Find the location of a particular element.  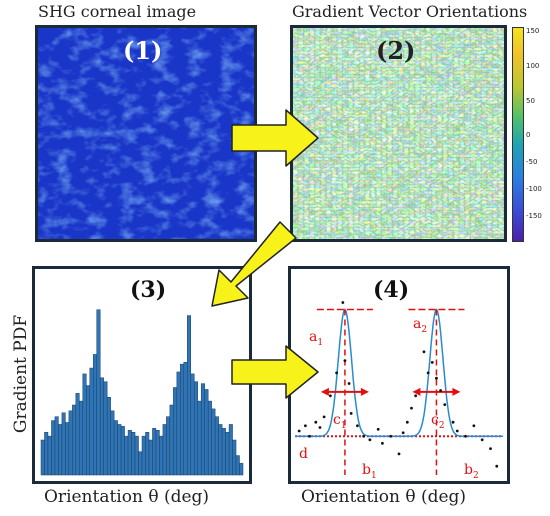

panel-label-3: (3) is located at coordinates (148, 290).